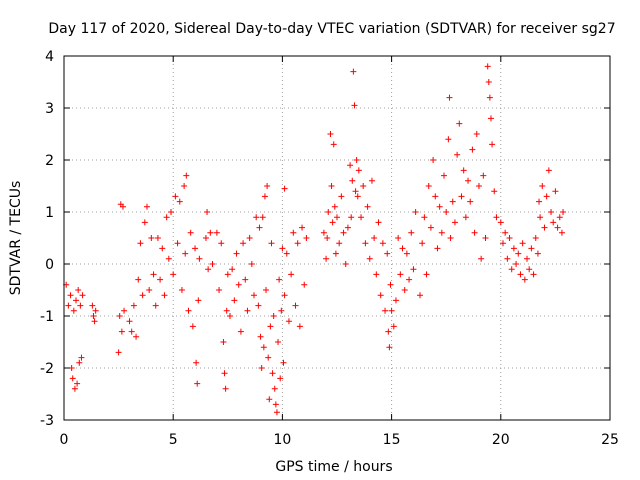 The width and height of the screenshot is (640, 480). Describe the element at coordinates (64, 440) in the screenshot. I see `x-tick-label: 0` at that location.